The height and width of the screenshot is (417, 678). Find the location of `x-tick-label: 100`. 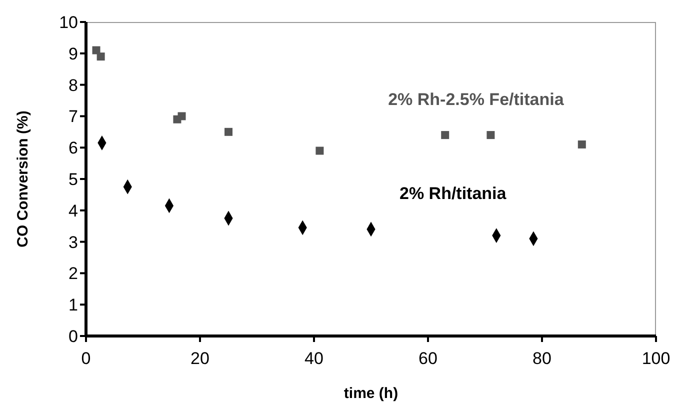

x-tick-label: 100 is located at coordinates (656, 358).